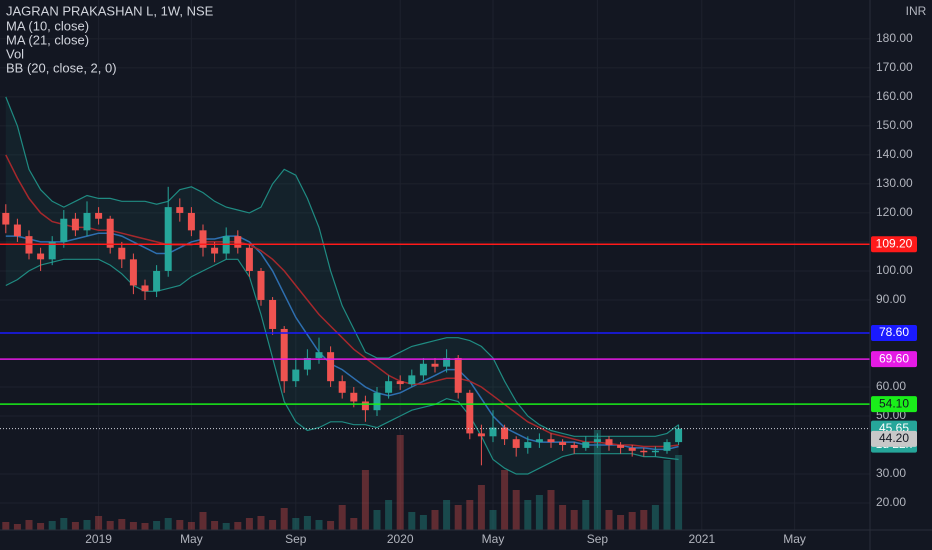 This screenshot has width=932, height=550. I want to click on price-label: 69.60, so click(894, 358).